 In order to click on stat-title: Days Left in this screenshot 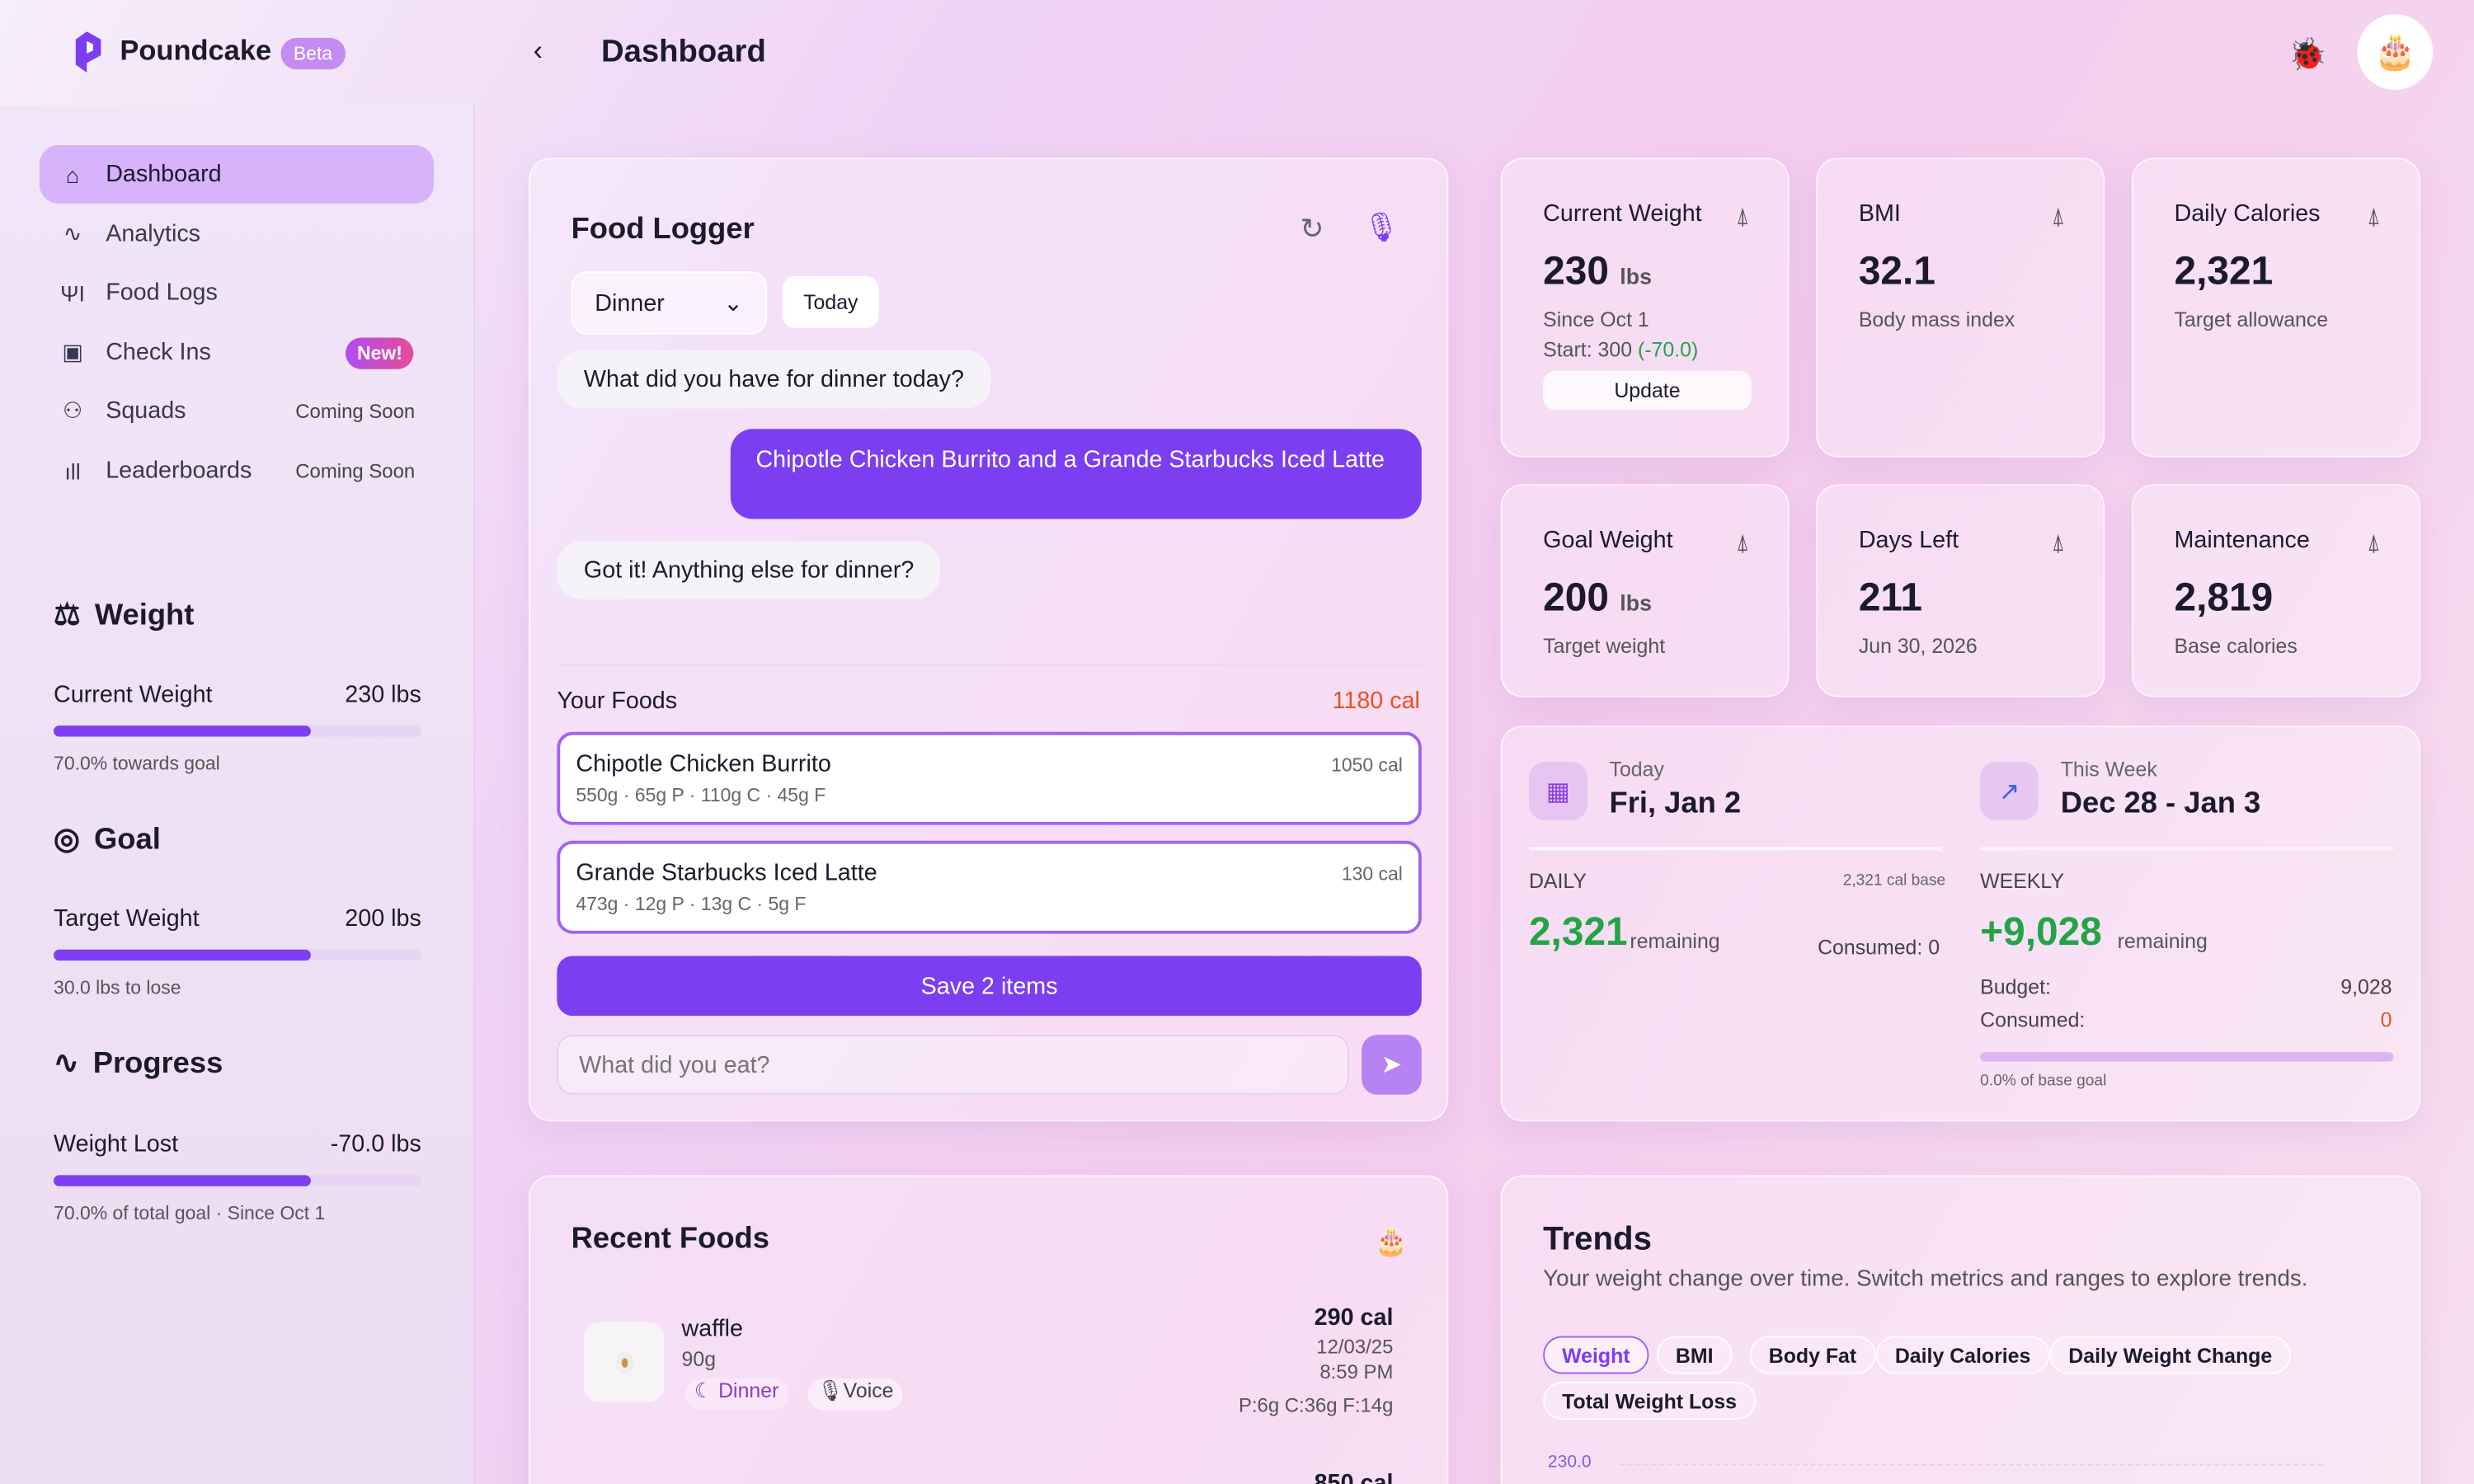, I will do `click(1908, 540)`.